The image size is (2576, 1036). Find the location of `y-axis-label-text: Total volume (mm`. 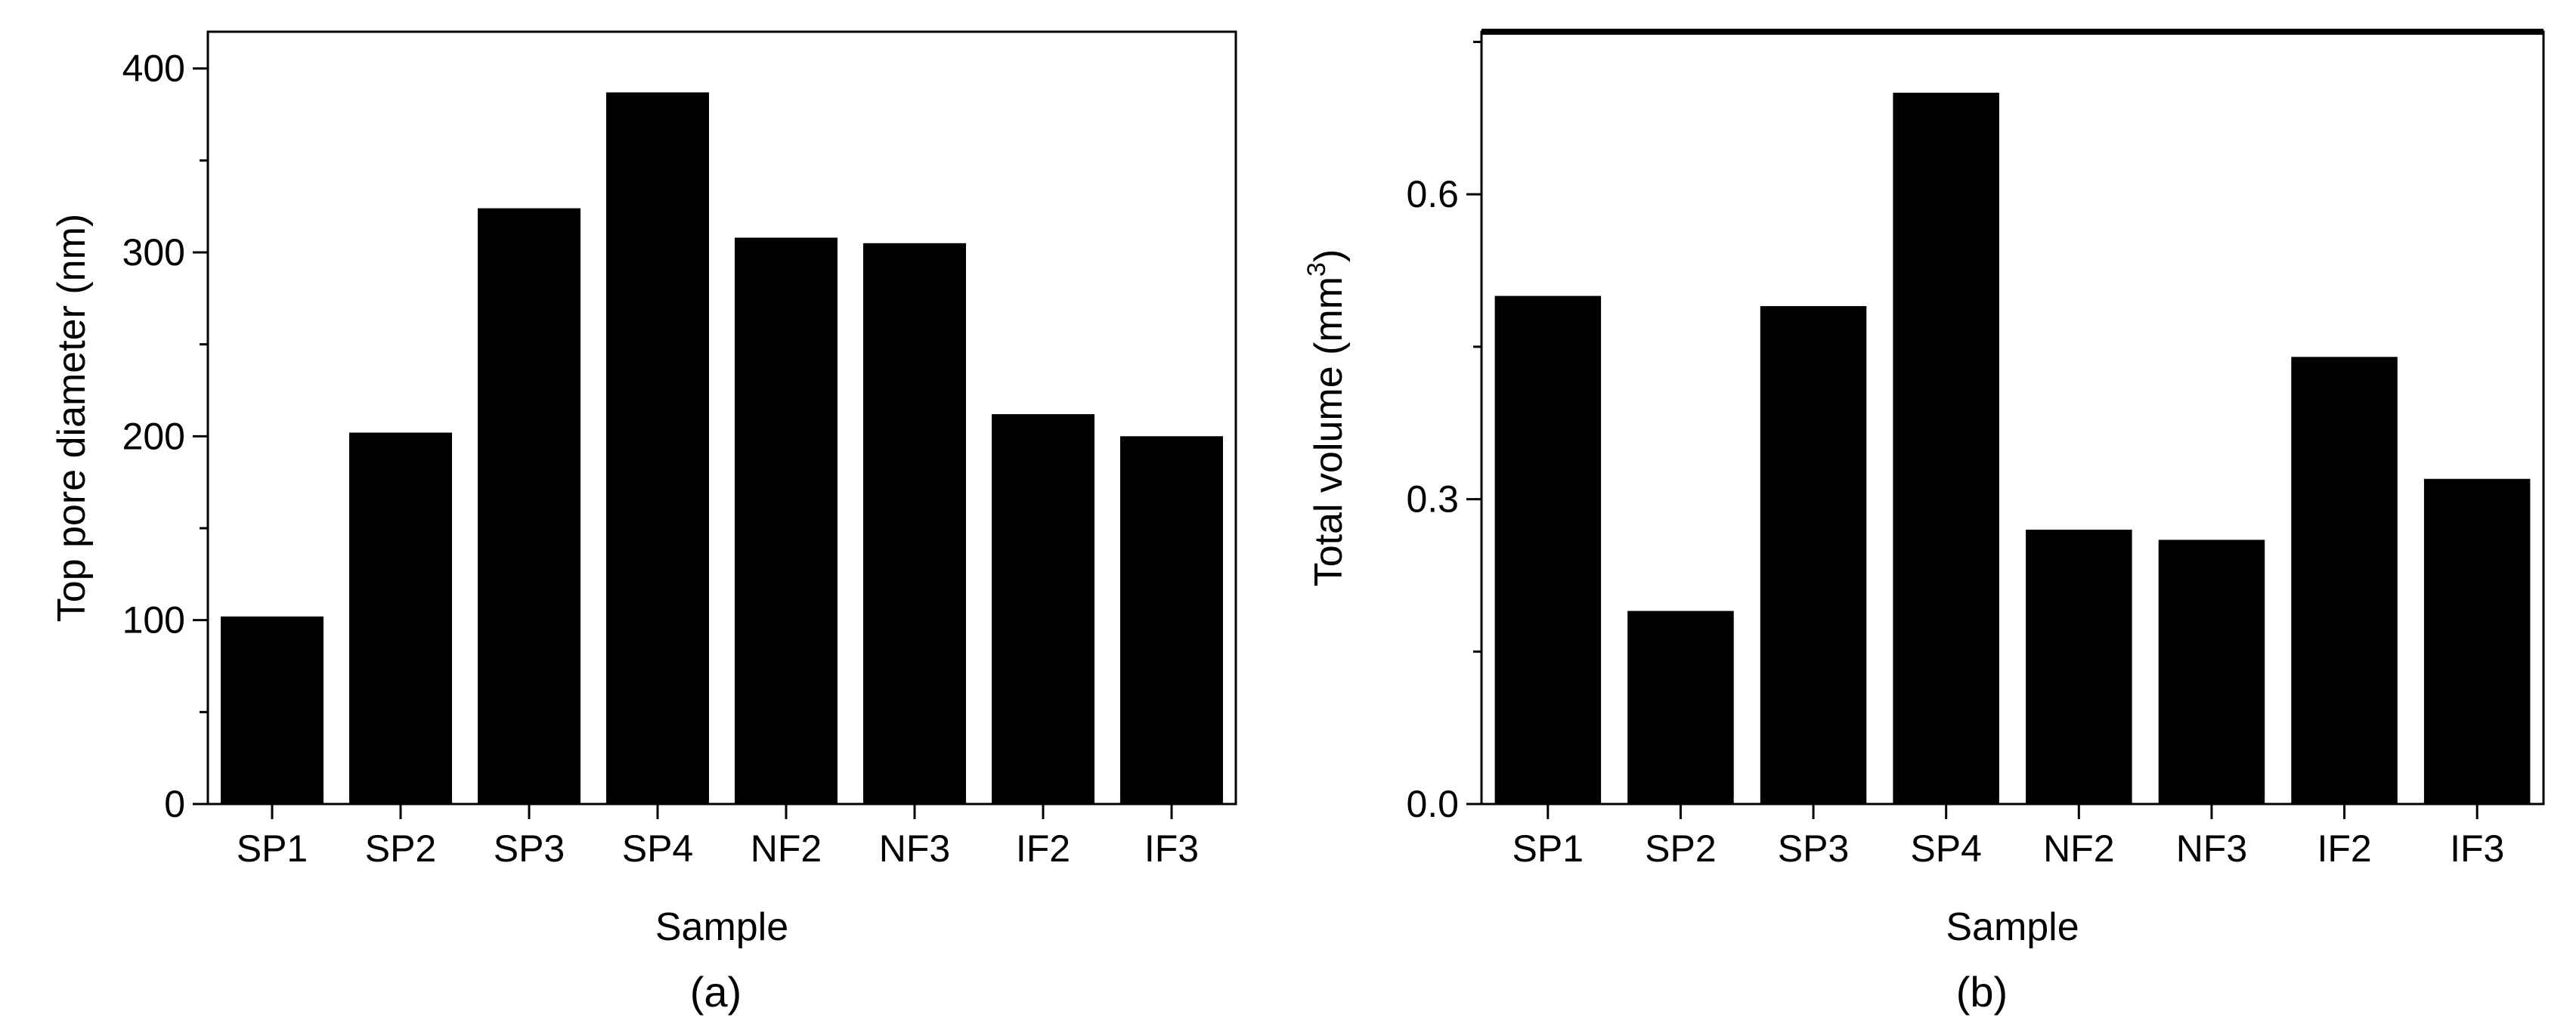

y-axis-label-text: Total volume (mm is located at coordinates (1329, 431).